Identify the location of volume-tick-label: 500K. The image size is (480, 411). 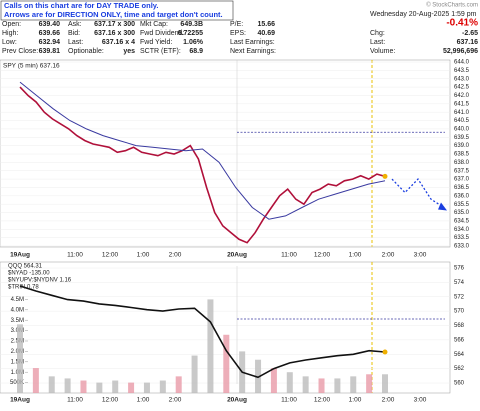
(17, 383).